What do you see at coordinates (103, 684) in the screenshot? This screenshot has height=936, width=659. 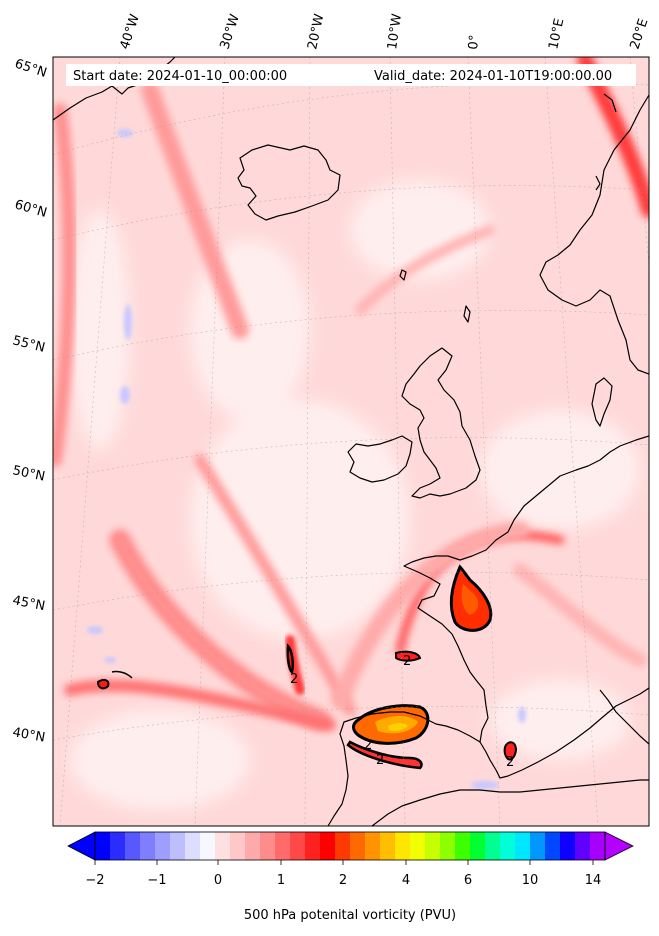 I see `west-pv-core` at bounding box center [103, 684].